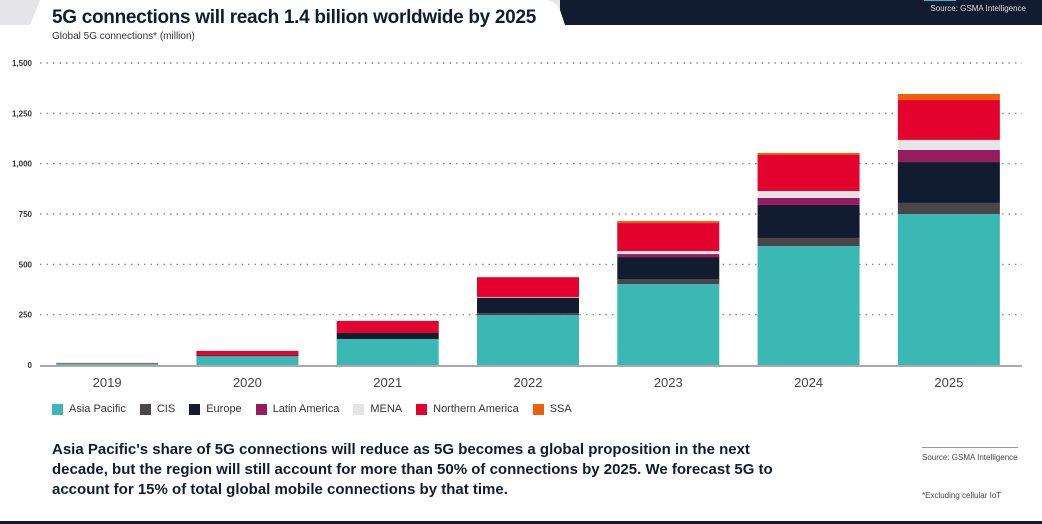  What do you see at coordinates (306, 409) in the screenshot?
I see `legend-label: Latin America` at bounding box center [306, 409].